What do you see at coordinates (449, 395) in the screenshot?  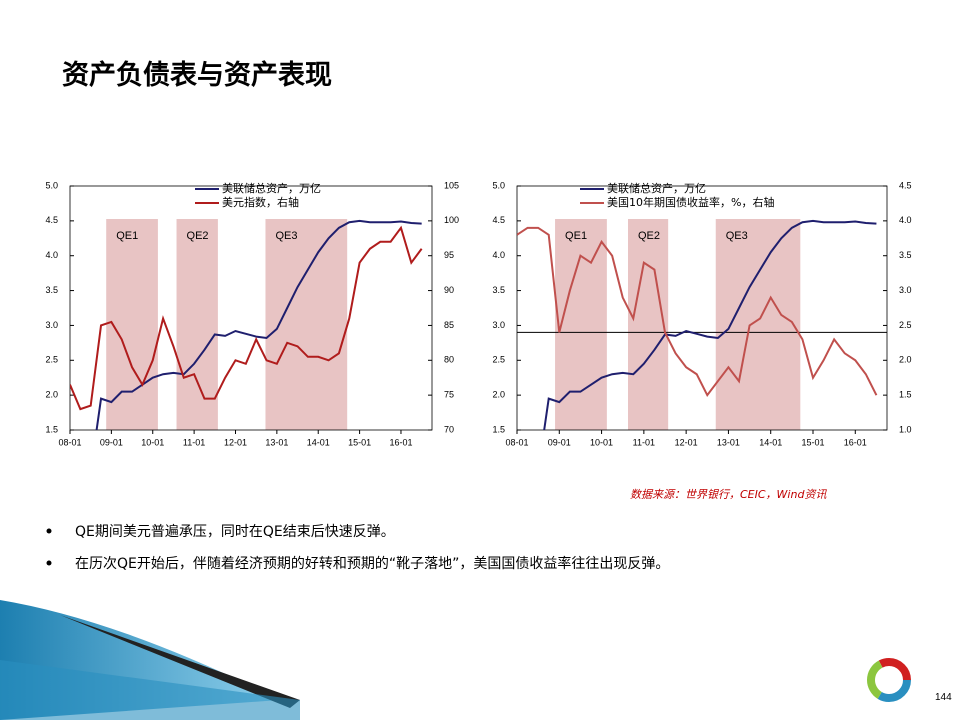 I see `y2-tick-label: 75` at bounding box center [449, 395].